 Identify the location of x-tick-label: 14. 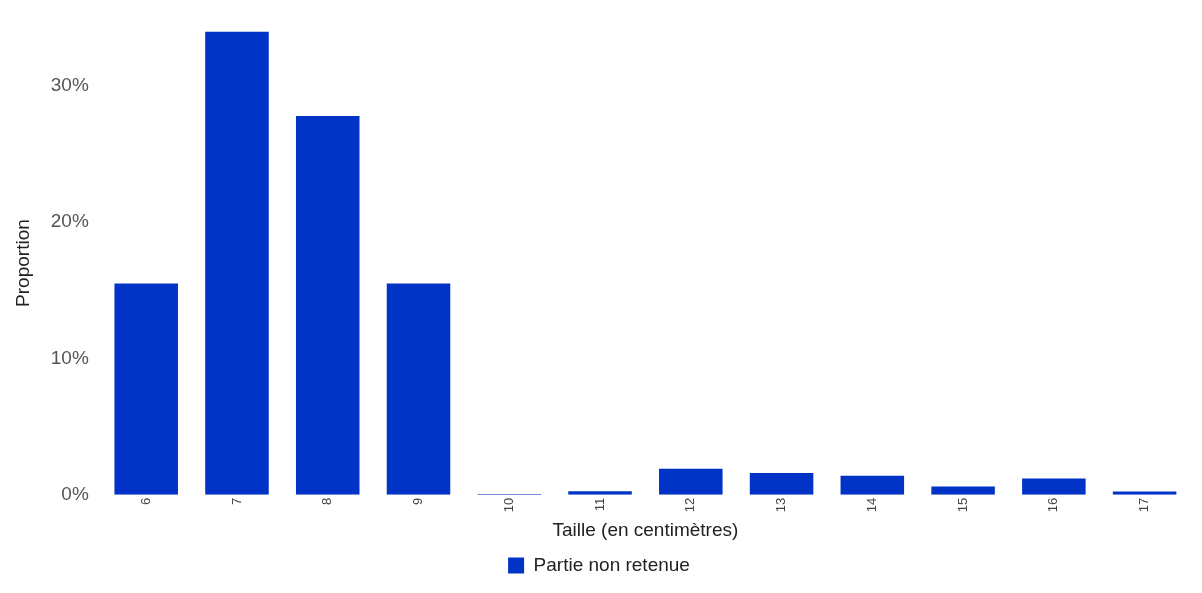
(871, 505).